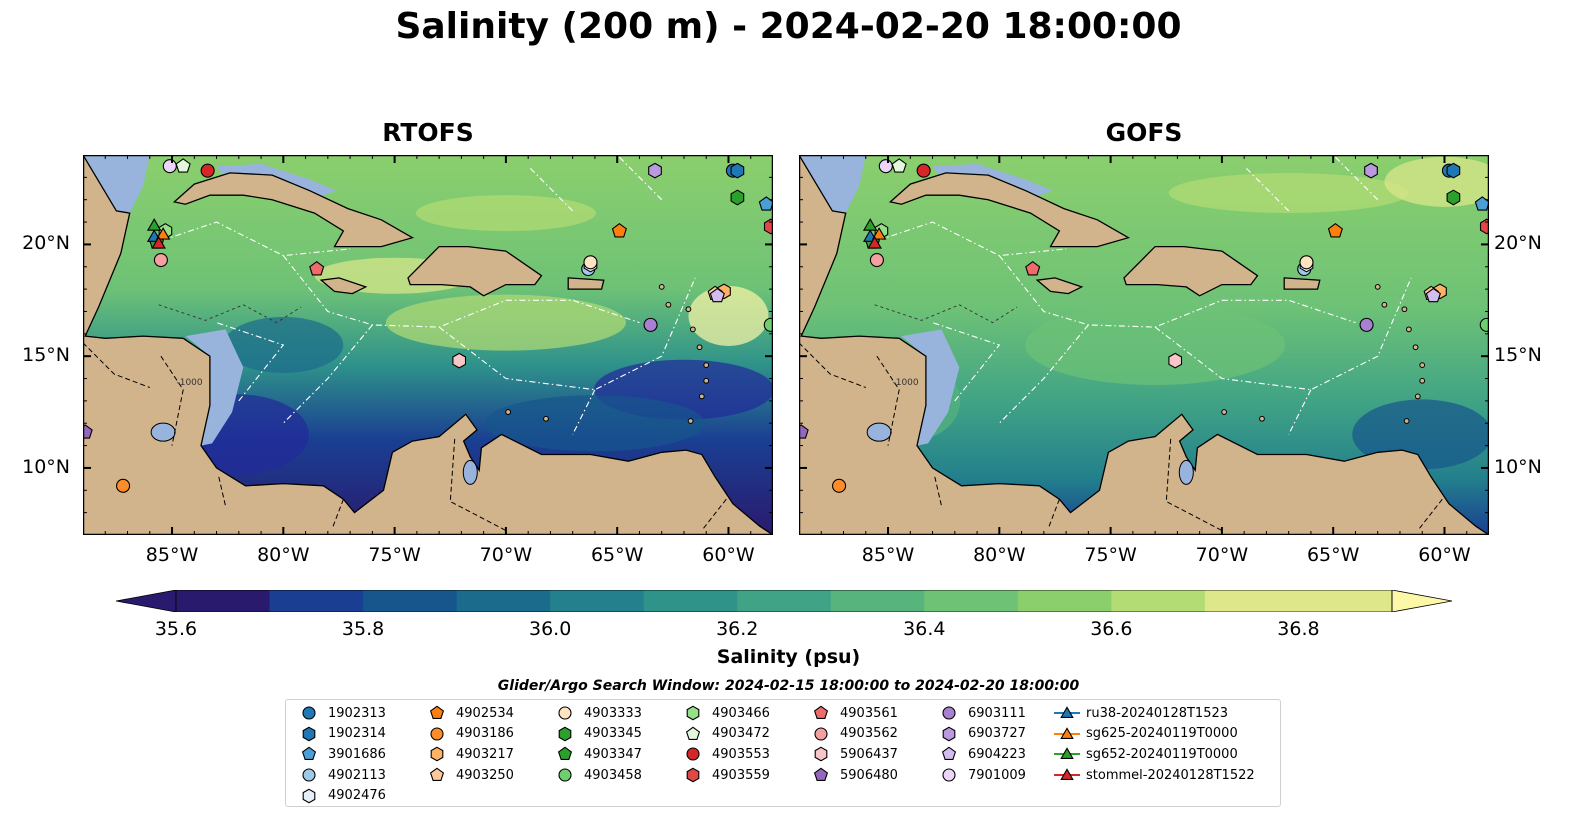  I want to click on legend-item: 4903553, so click(725, 754).